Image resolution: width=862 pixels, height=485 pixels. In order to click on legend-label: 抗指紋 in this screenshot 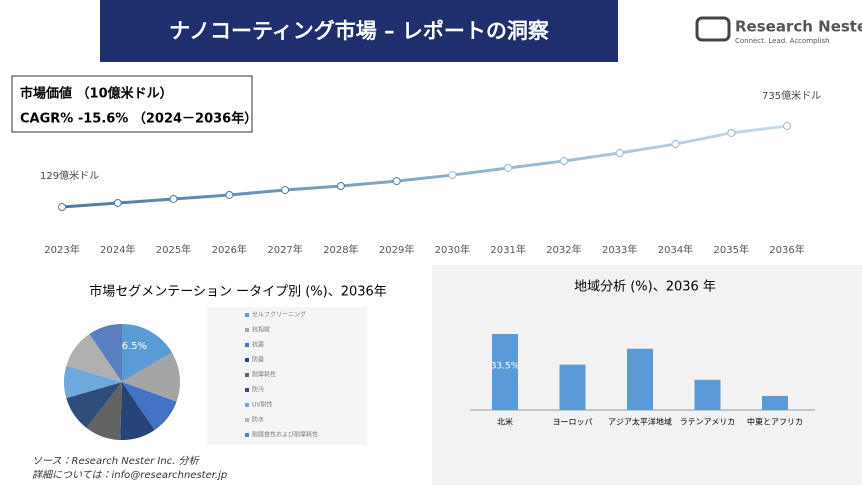, I will do `click(261, 330)`.